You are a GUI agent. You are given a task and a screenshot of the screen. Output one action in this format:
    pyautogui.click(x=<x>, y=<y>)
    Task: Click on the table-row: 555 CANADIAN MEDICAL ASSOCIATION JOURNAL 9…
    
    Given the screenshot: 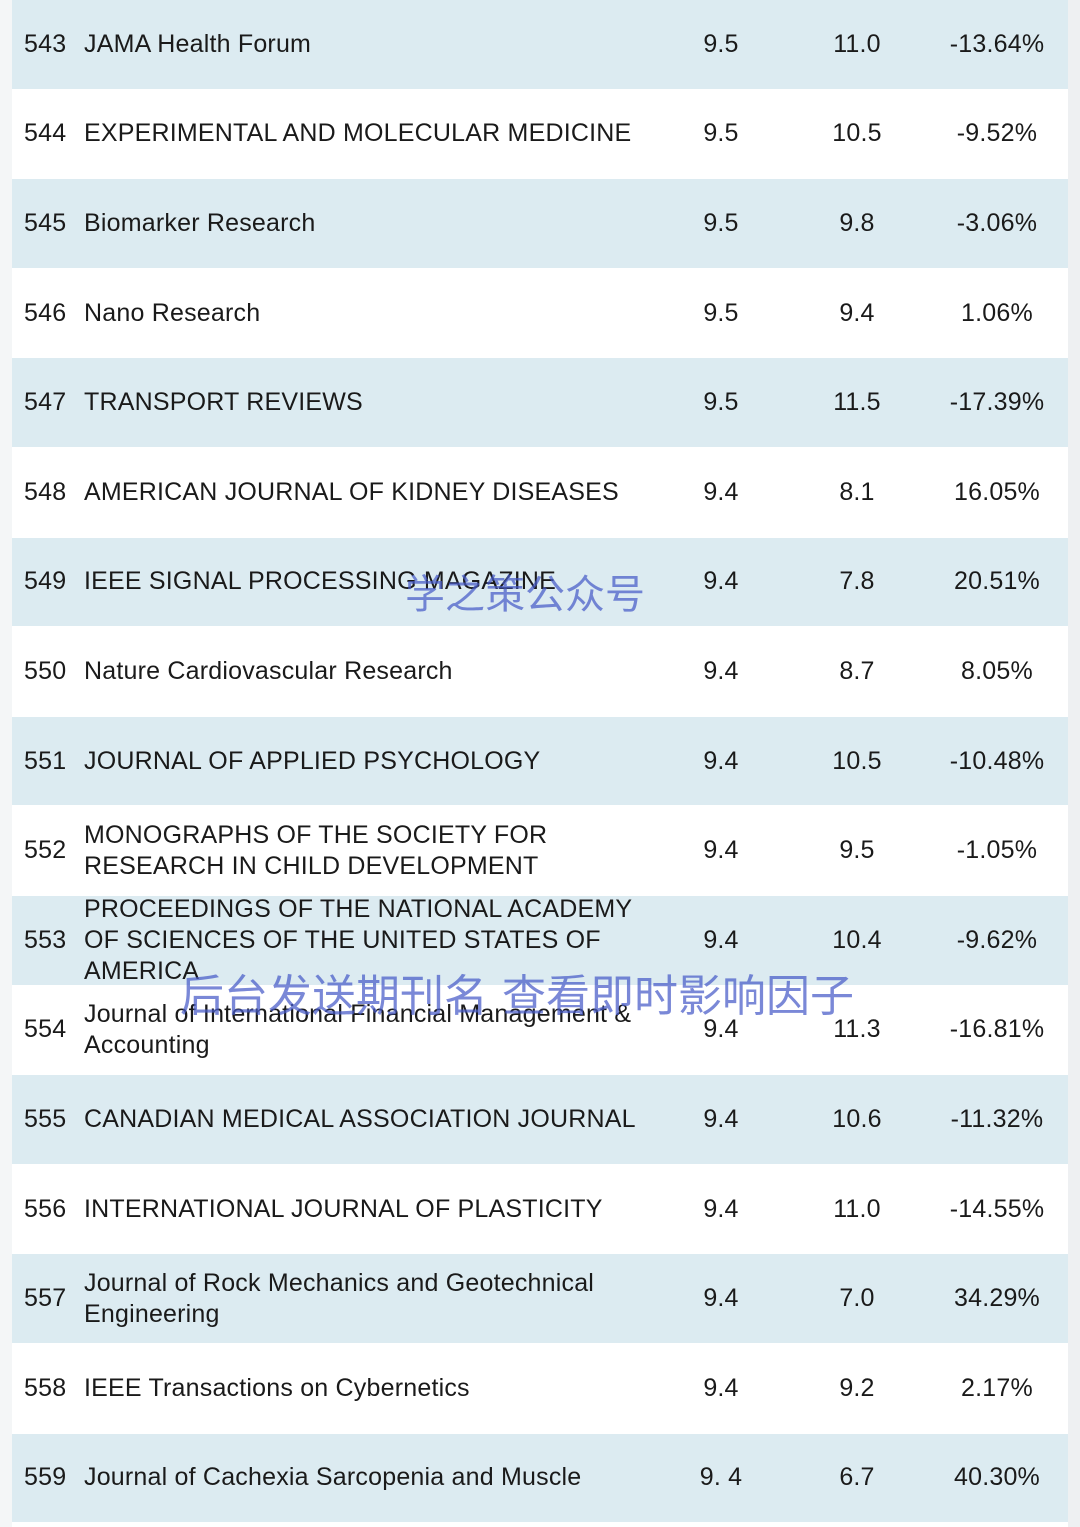 What is the action you would take?
    pyautogui.click(x=540, y=1120)
    